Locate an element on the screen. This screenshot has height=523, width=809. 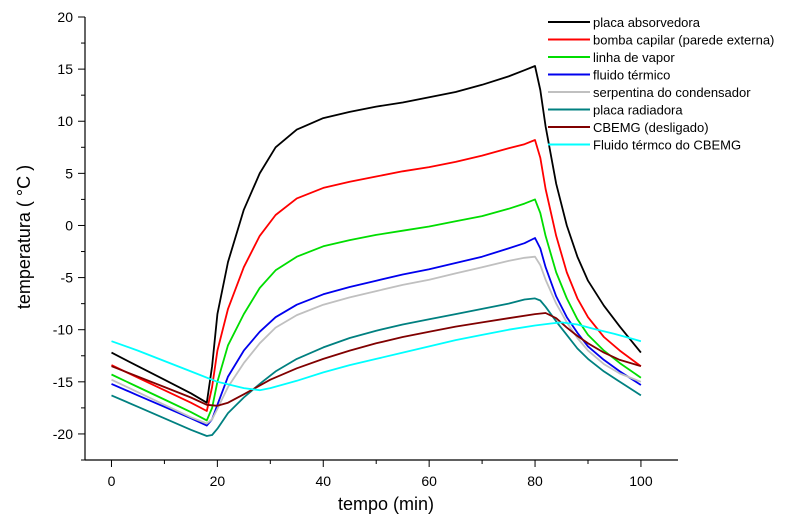
y-axis-title: temperatura ( °C ) is located at coordinates (24, 237).